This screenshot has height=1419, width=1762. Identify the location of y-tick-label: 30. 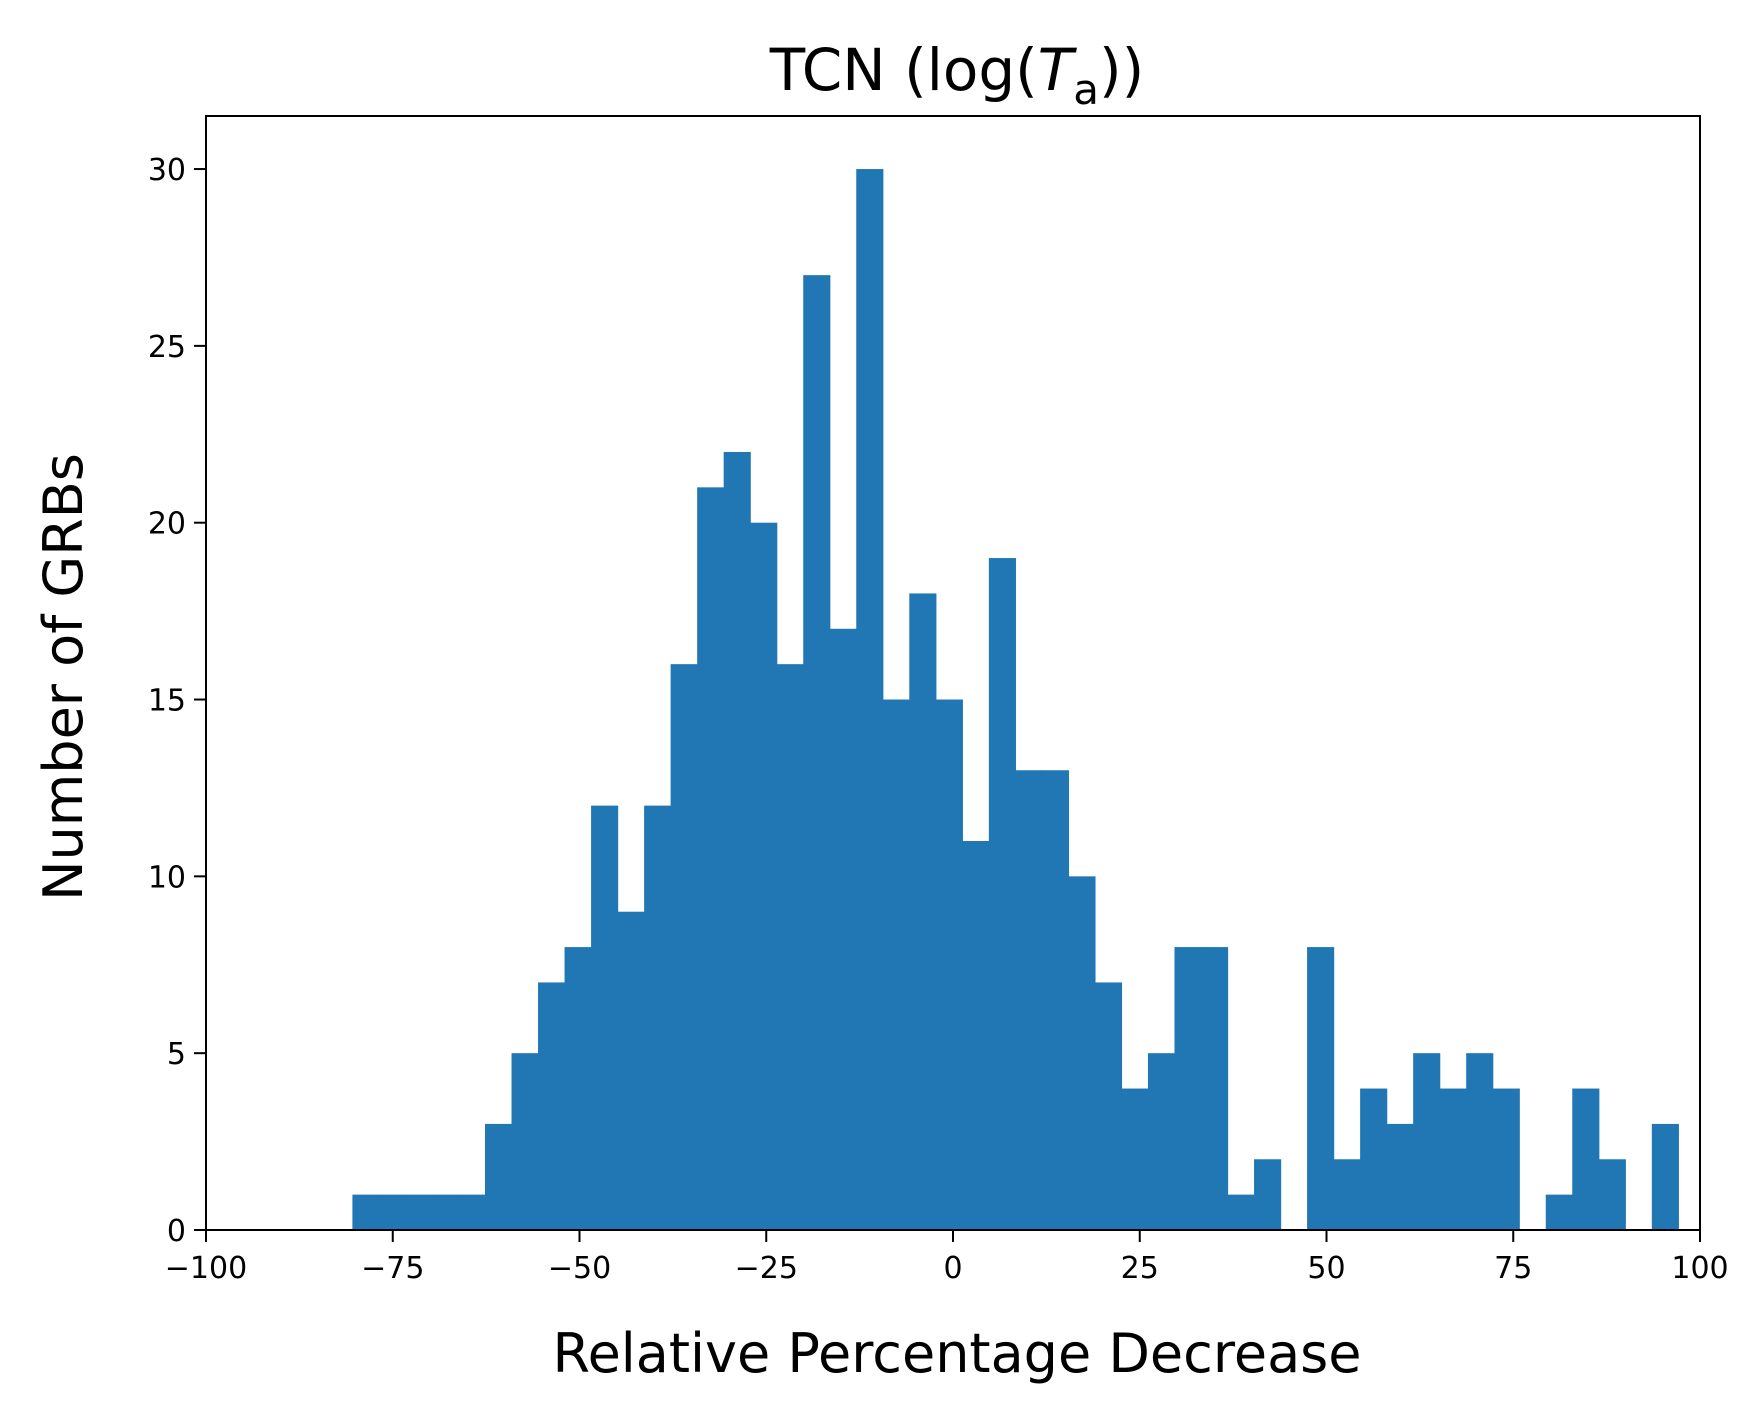
(167, 170).